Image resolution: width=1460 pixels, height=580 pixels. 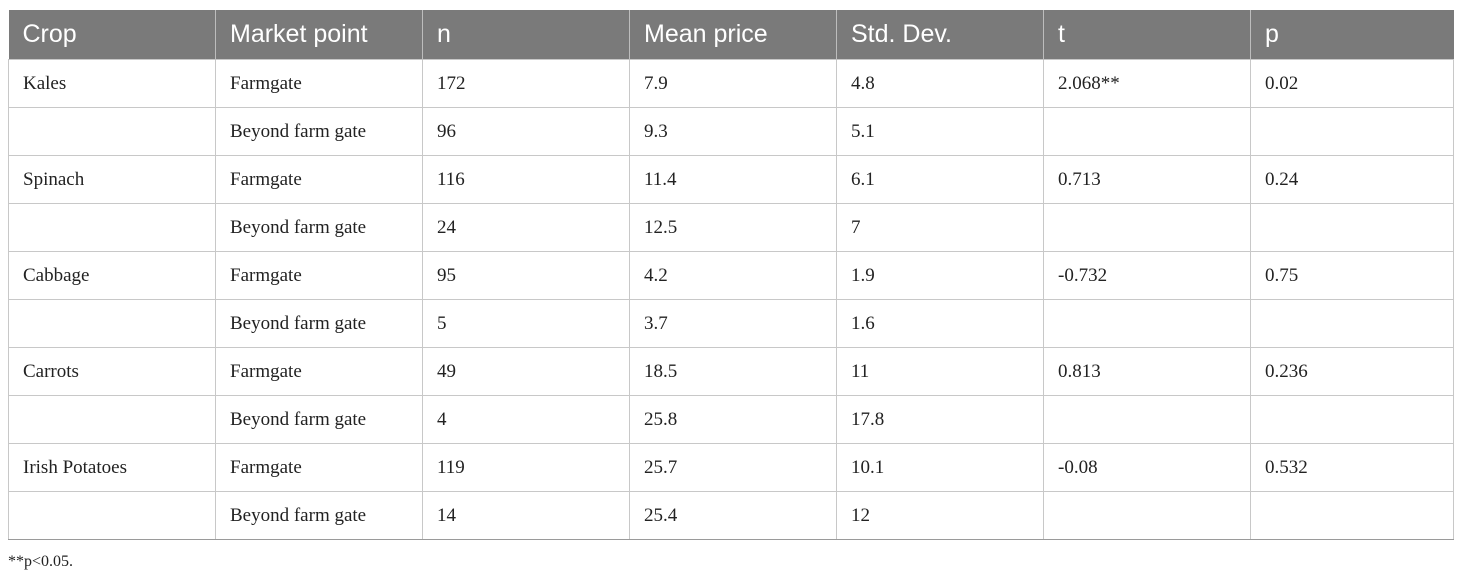 What do you see at coordinates (940, 467) in the screenshot?
I see `cell-std-dev: 10.1` at bounding box center [940, 467].